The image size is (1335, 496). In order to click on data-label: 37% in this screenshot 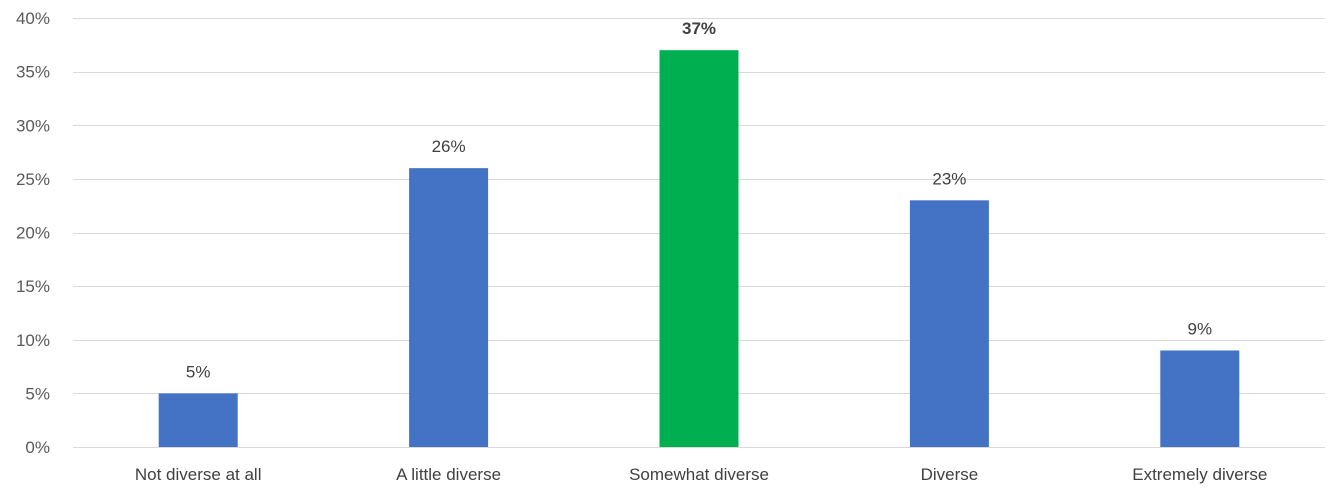, I will do `click(699, 28)`.